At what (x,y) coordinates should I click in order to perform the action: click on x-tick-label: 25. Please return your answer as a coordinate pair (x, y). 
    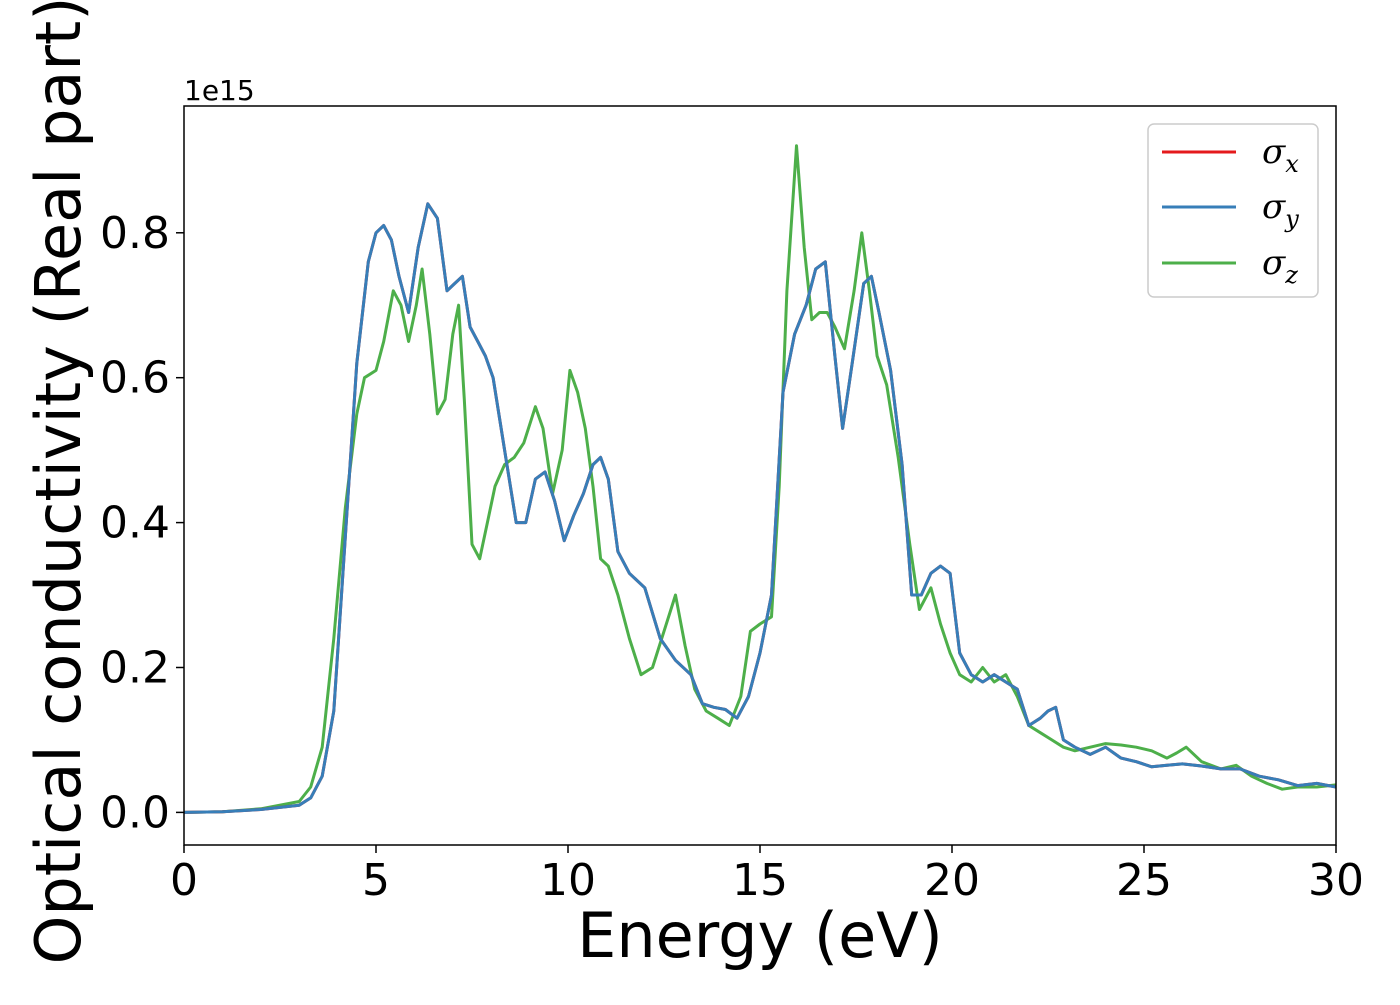
    Looking at the image, I should click on (1144, 880).